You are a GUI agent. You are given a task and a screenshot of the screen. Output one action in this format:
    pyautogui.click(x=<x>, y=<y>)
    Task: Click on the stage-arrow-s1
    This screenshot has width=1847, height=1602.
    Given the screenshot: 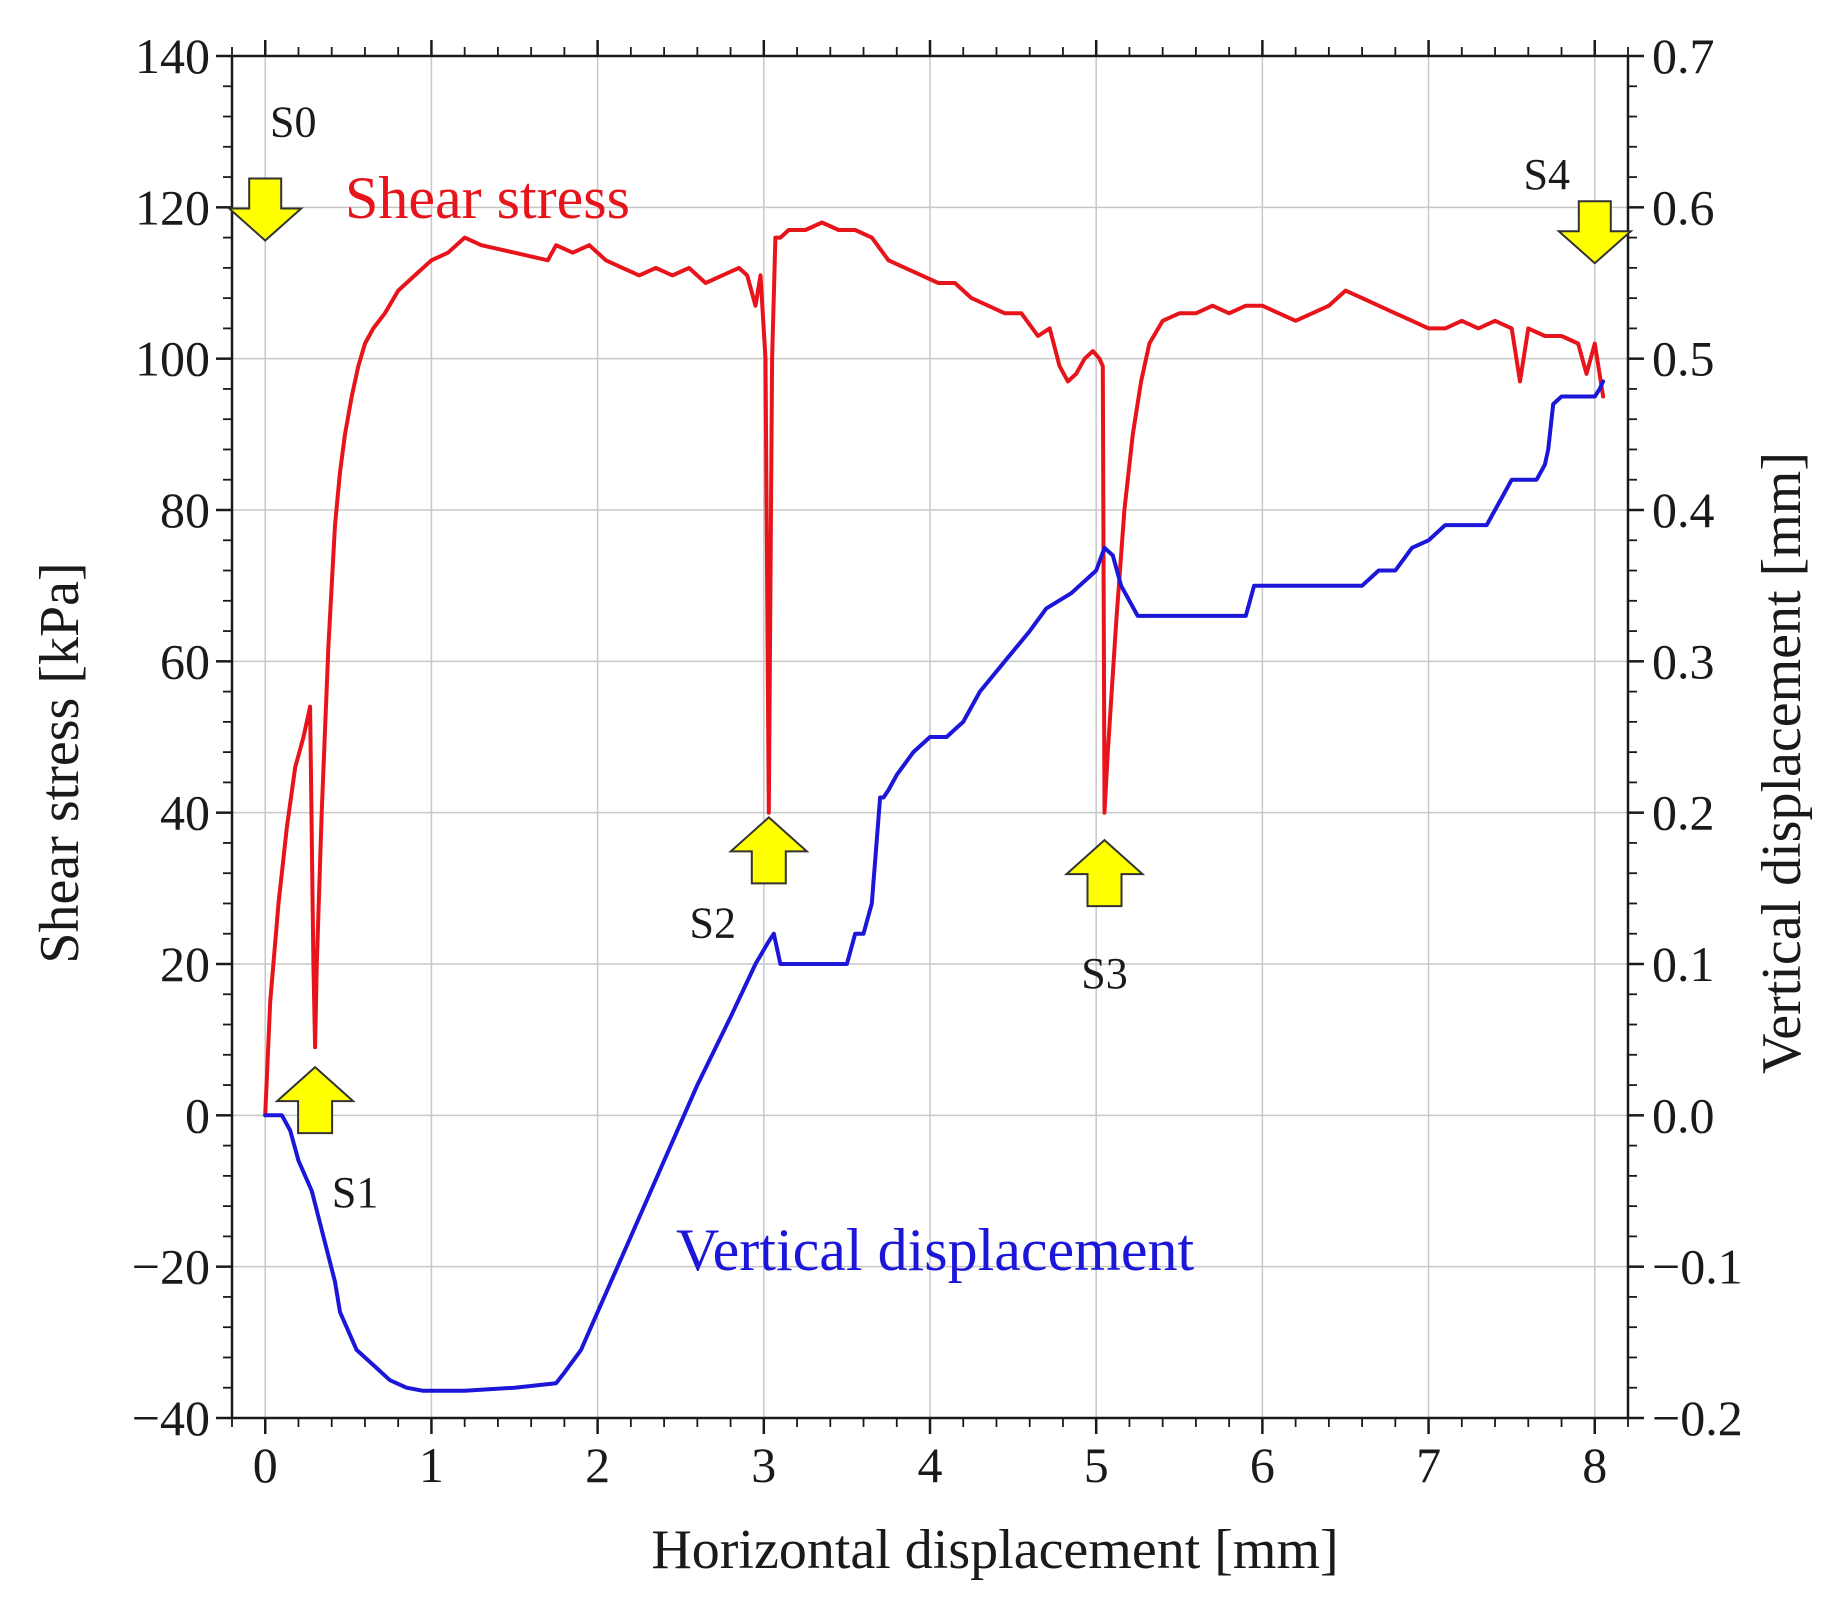 What is the action you would take?
    pyautogui.click(x=315, y=1100)
    